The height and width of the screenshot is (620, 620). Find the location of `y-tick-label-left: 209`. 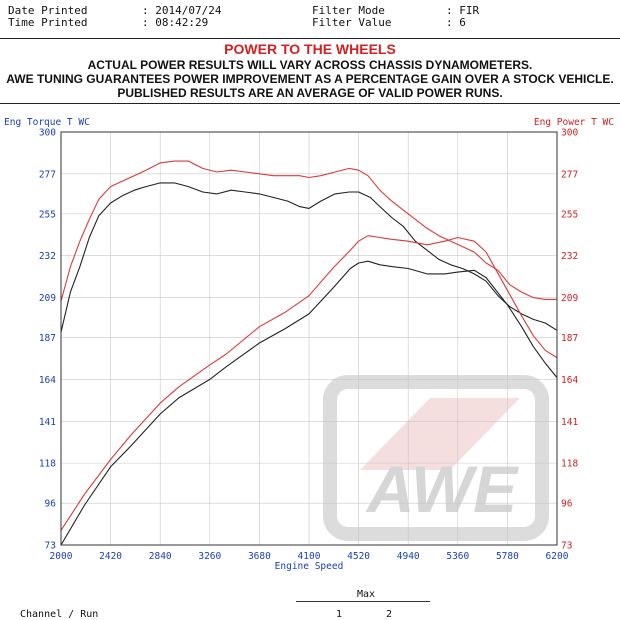

y-tick-label-left: 209 is located at coordinates (47, 298).